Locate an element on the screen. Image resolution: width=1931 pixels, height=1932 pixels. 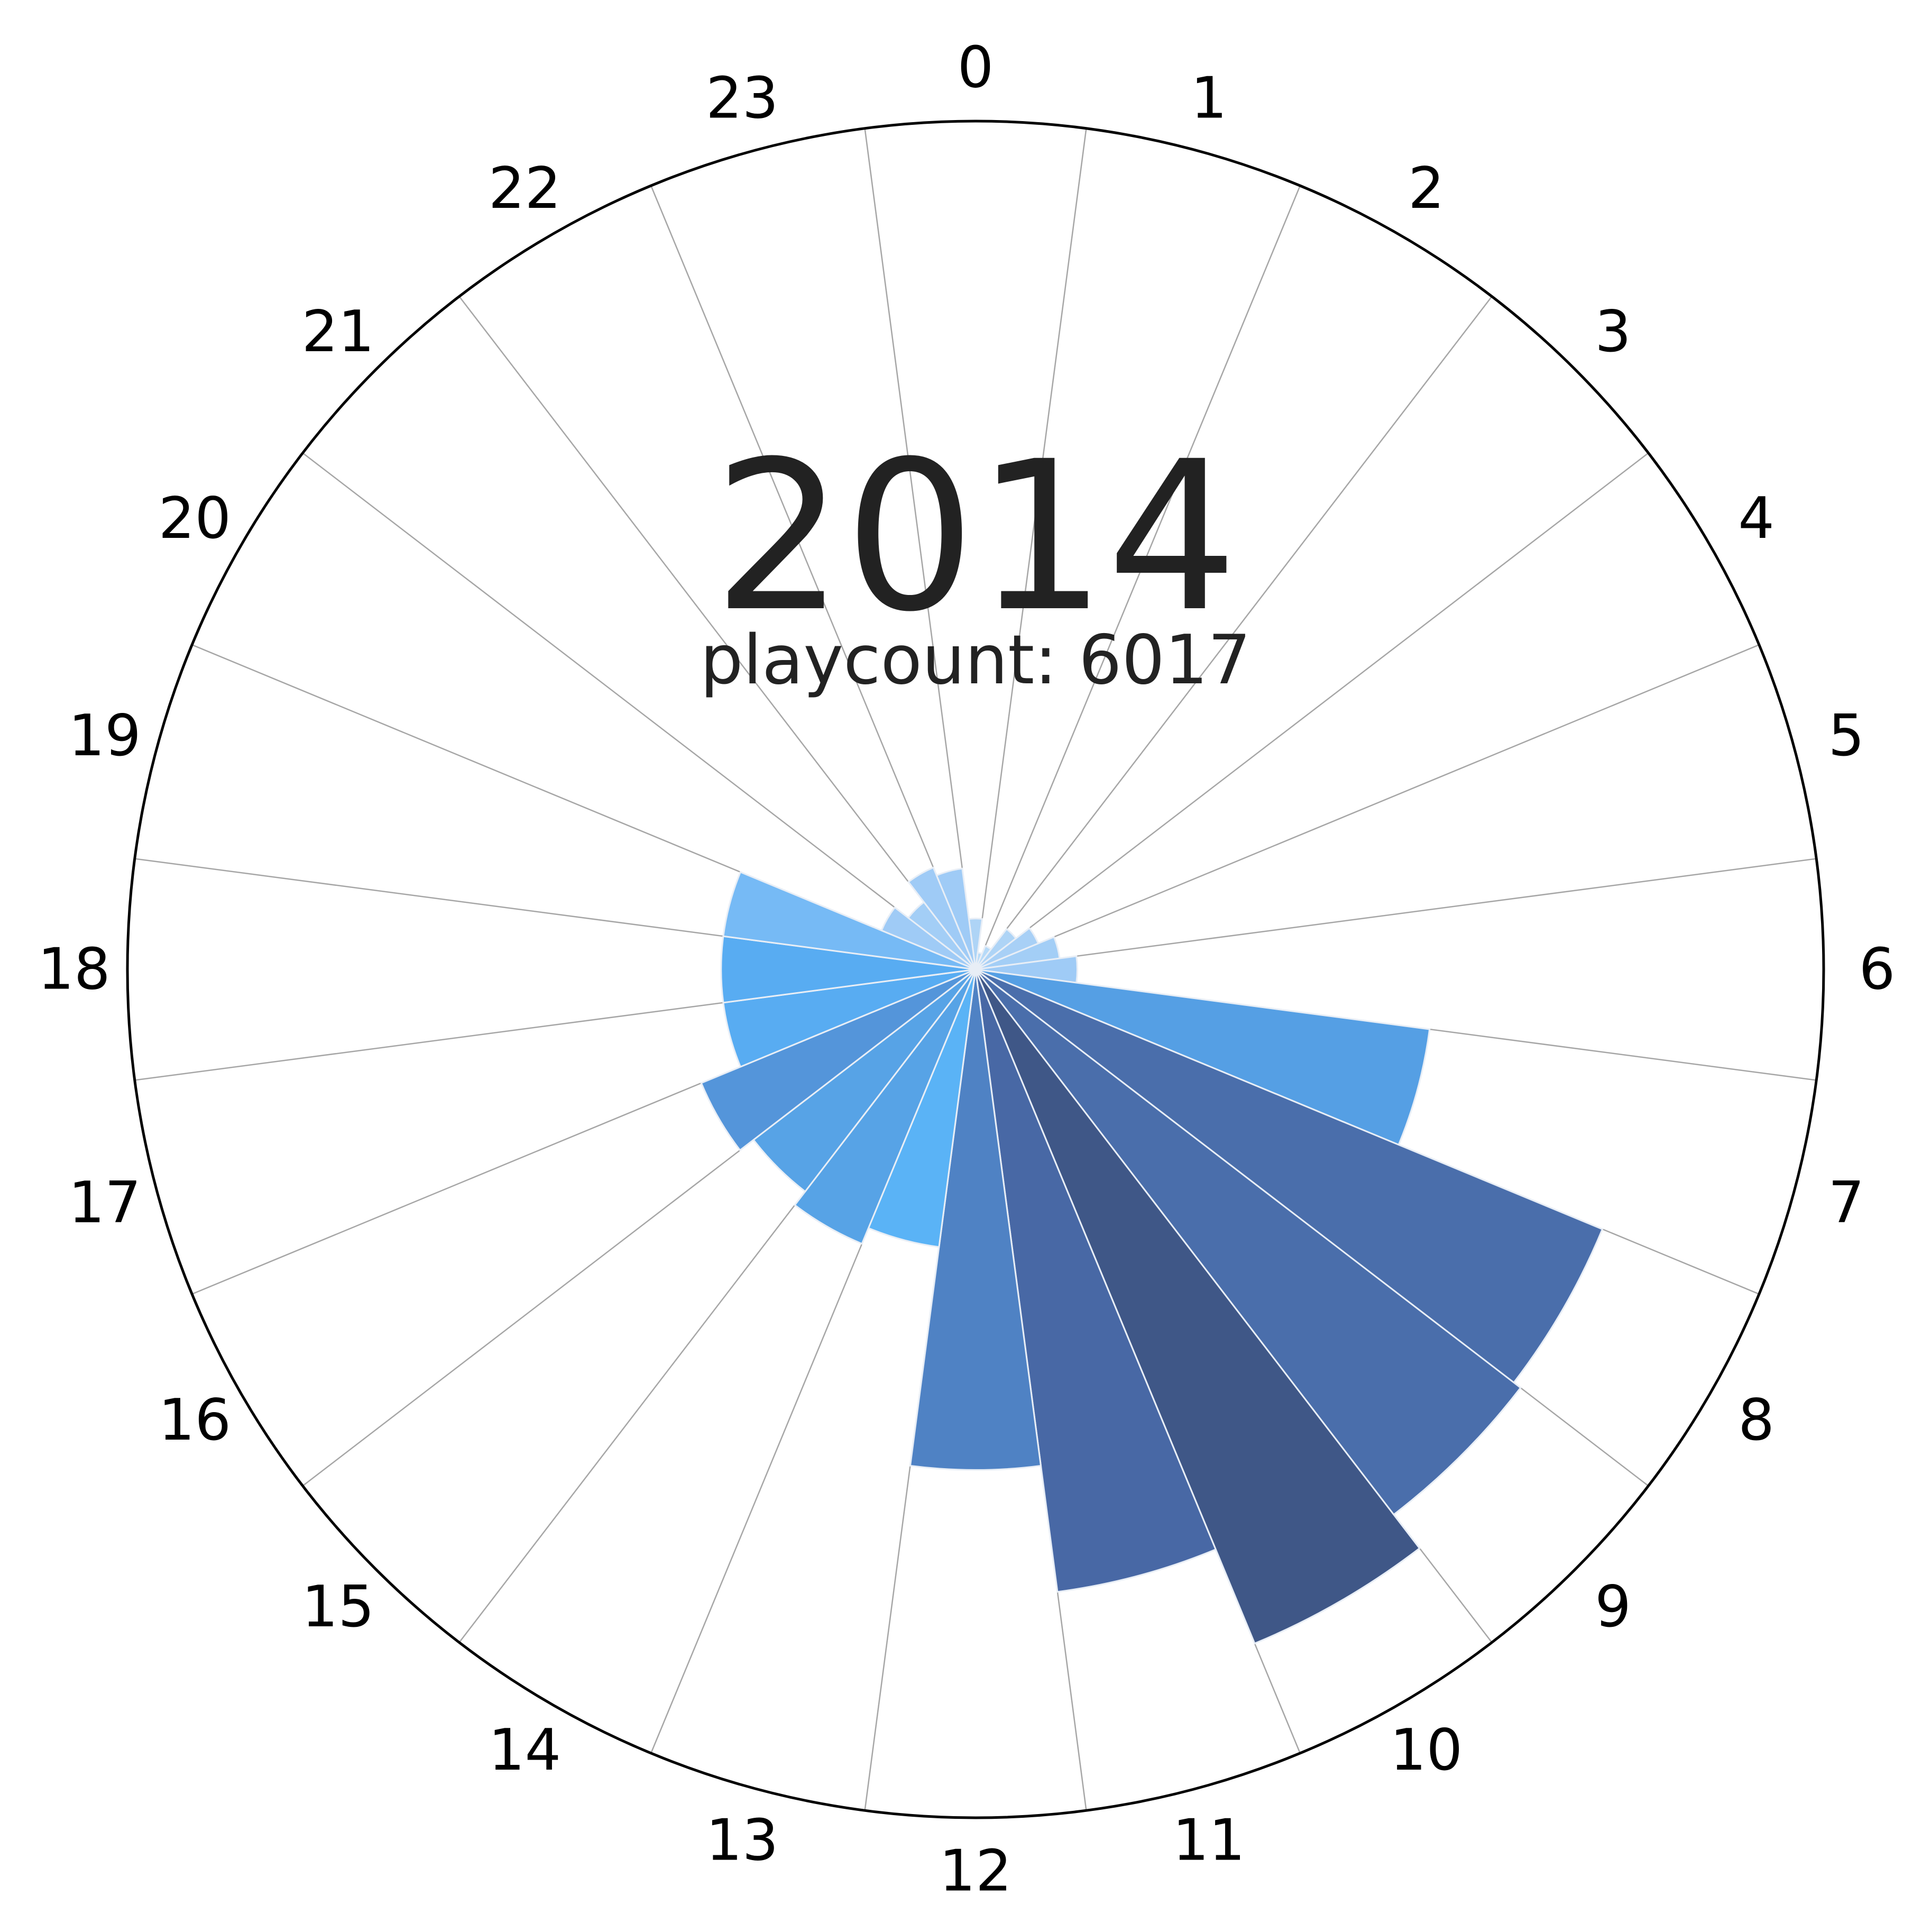
tick-label-10: 10 is located at coordinates (1427, 1750).